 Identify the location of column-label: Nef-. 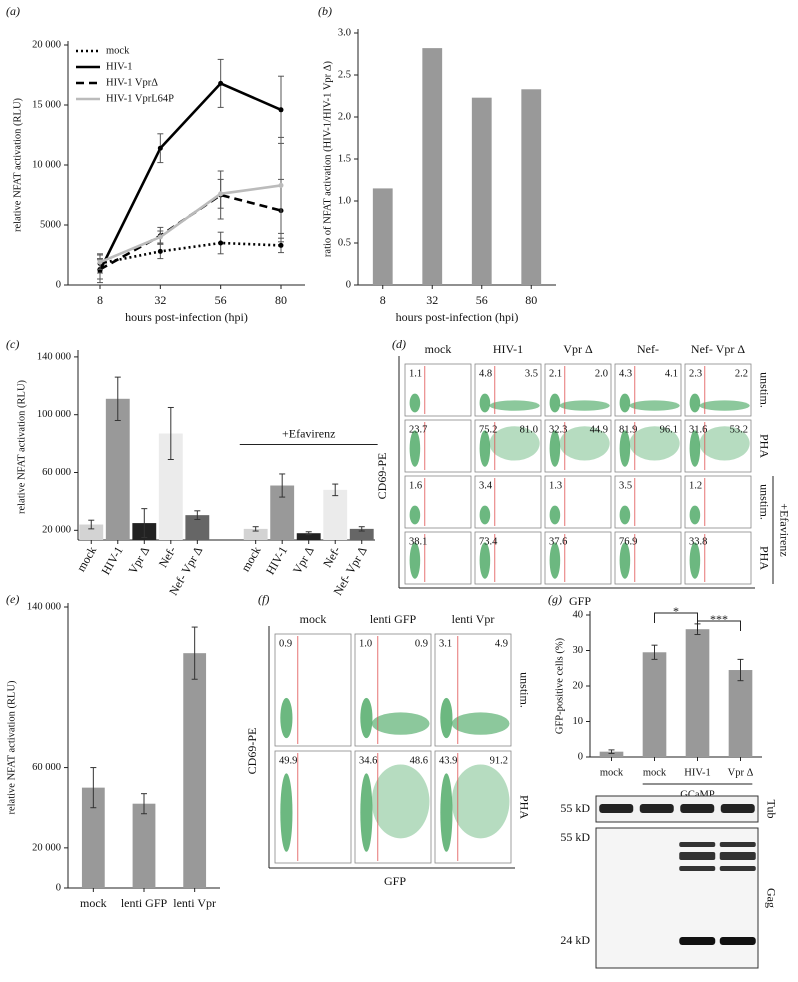
(648, 349).